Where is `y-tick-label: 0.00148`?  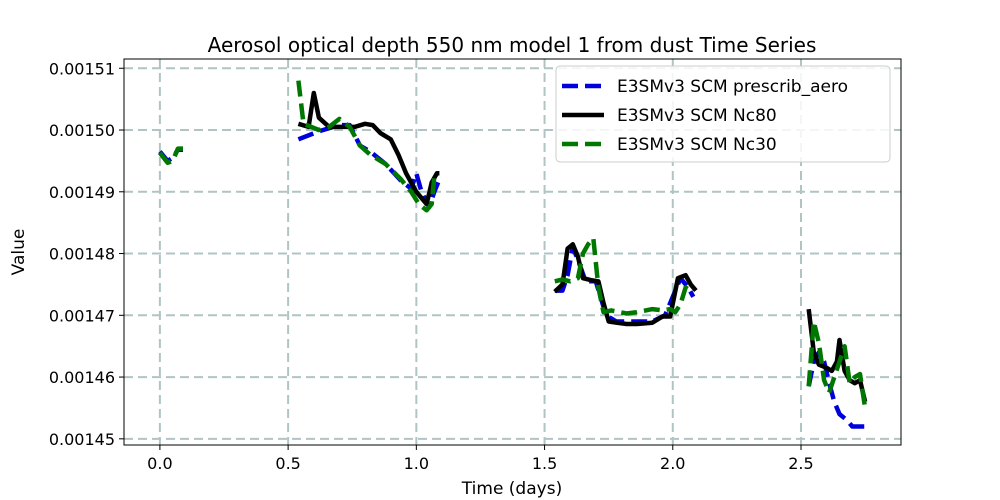 y-tick-label: 0.00148 is located at coordinates (82, 254).